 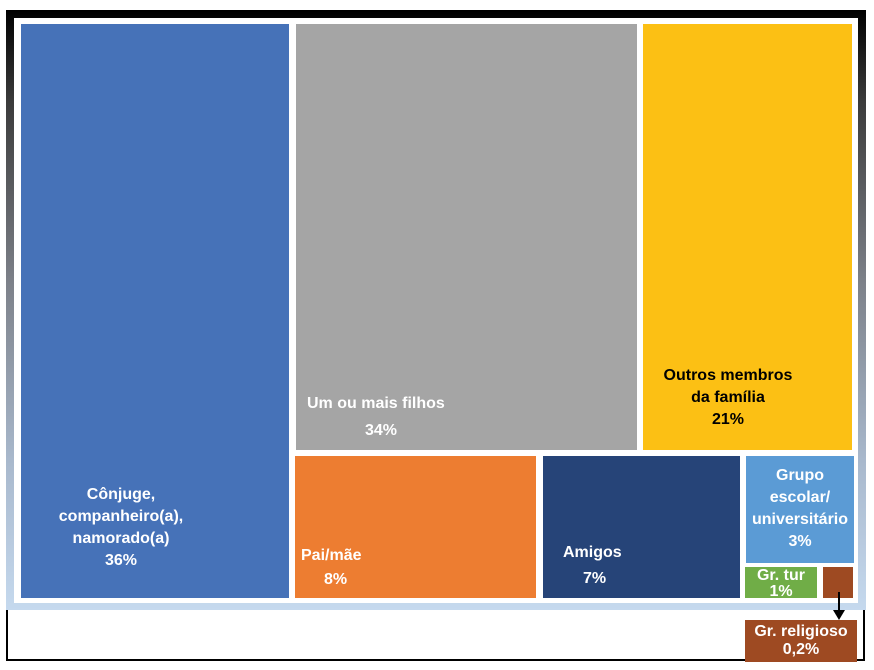 I want to click on tile-filhos-pct: 34%, so click(x=381, y=430).